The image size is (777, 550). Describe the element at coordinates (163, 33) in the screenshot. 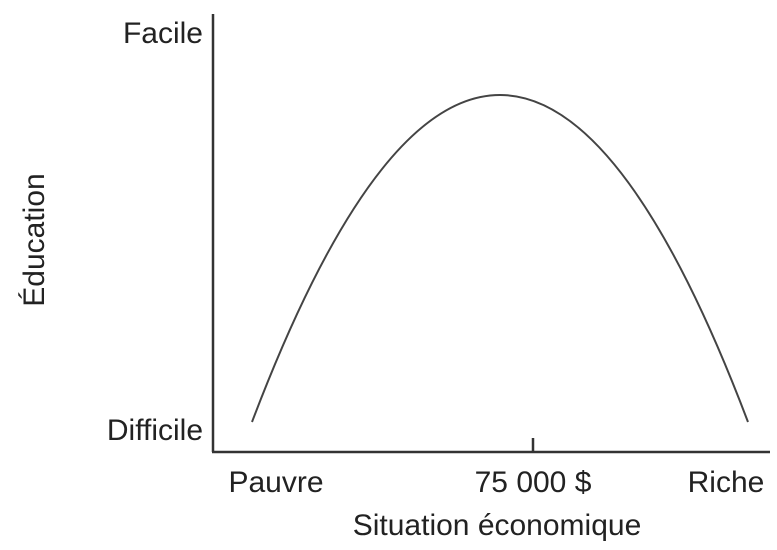

I see `y-top-label: Facile` at that location.